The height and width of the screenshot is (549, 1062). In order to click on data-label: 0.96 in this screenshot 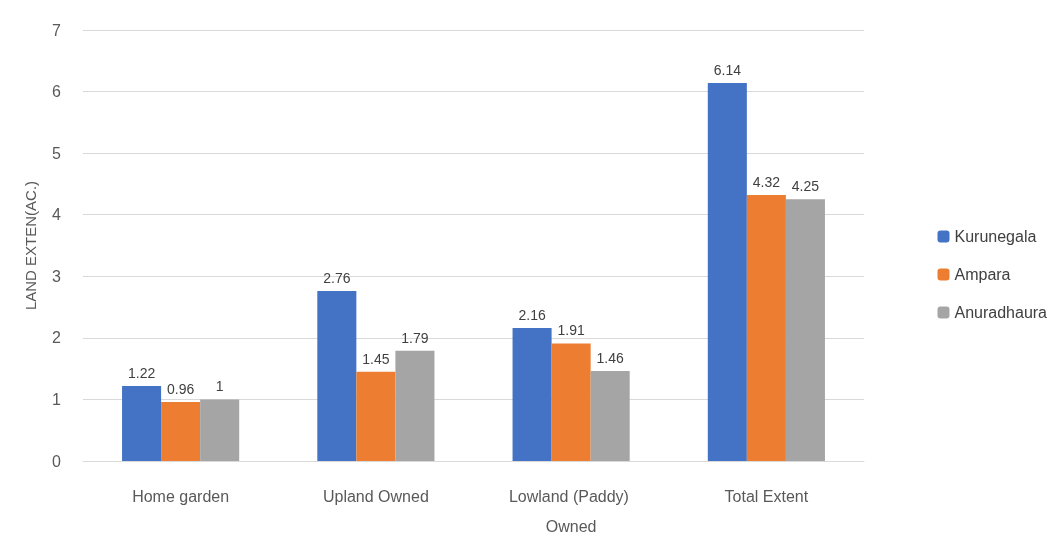, I will do `click(181, 388)`.